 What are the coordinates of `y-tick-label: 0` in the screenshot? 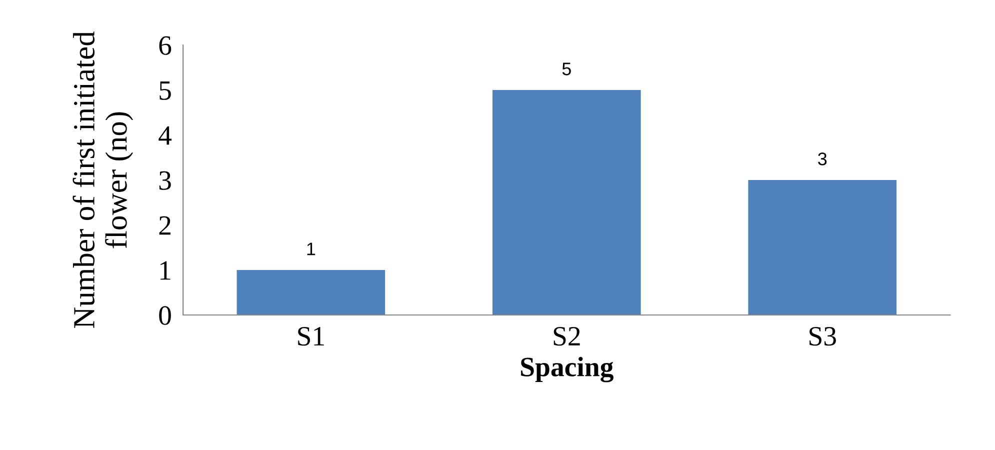 It's located at (165, 315).